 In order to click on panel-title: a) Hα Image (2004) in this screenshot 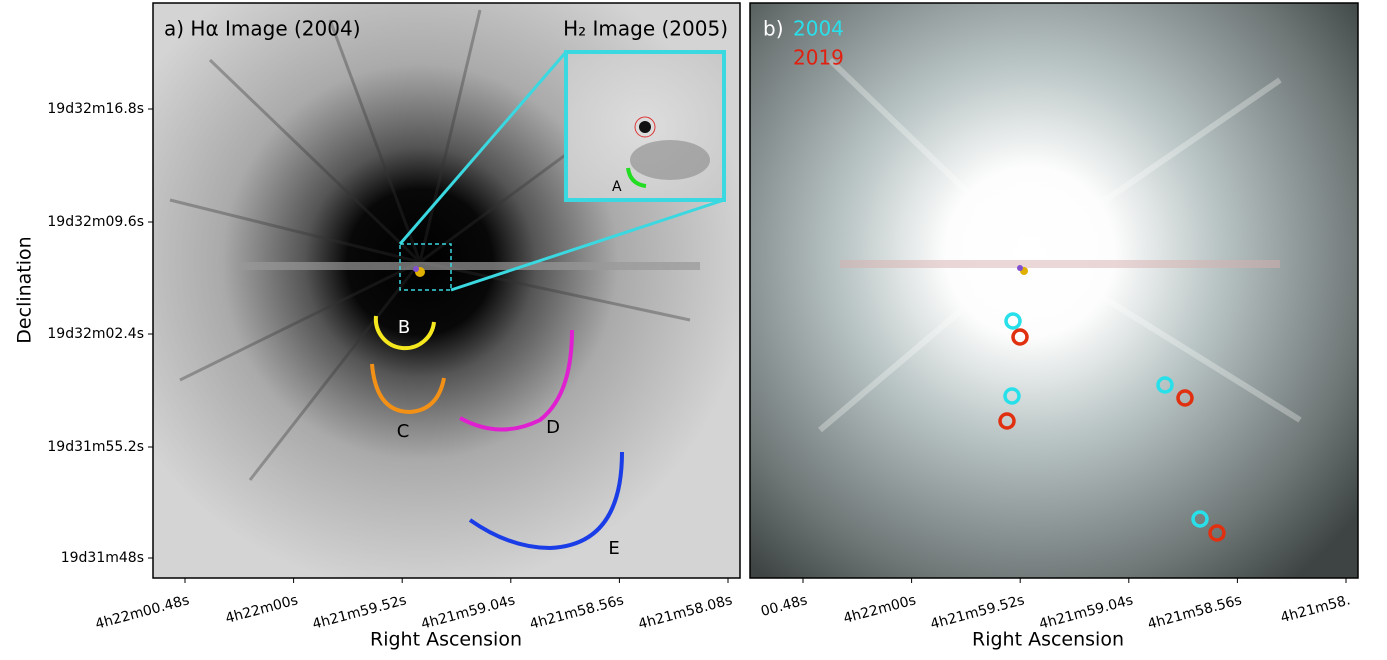, I will do `click(262, 29)`.